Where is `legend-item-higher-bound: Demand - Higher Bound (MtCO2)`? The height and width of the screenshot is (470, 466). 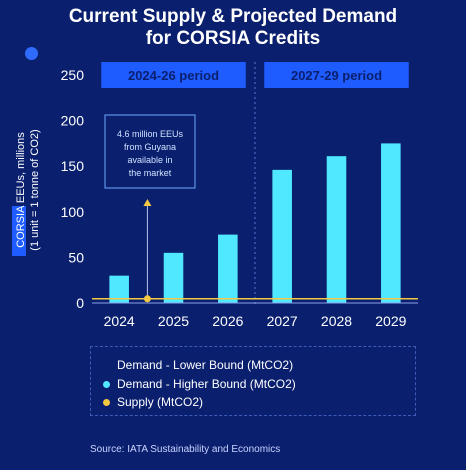 legend-item-higher-bound: Demand - Higher Bound (MtCO2) is located at coordinates (199, 384).